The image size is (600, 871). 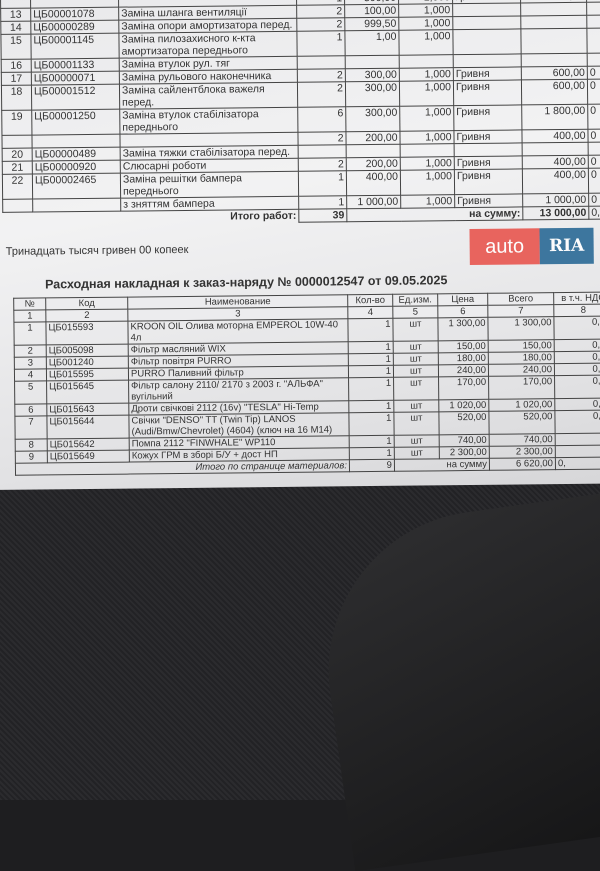 I want to click on table-cell: 1 020,00, so click(x=521, y=405).